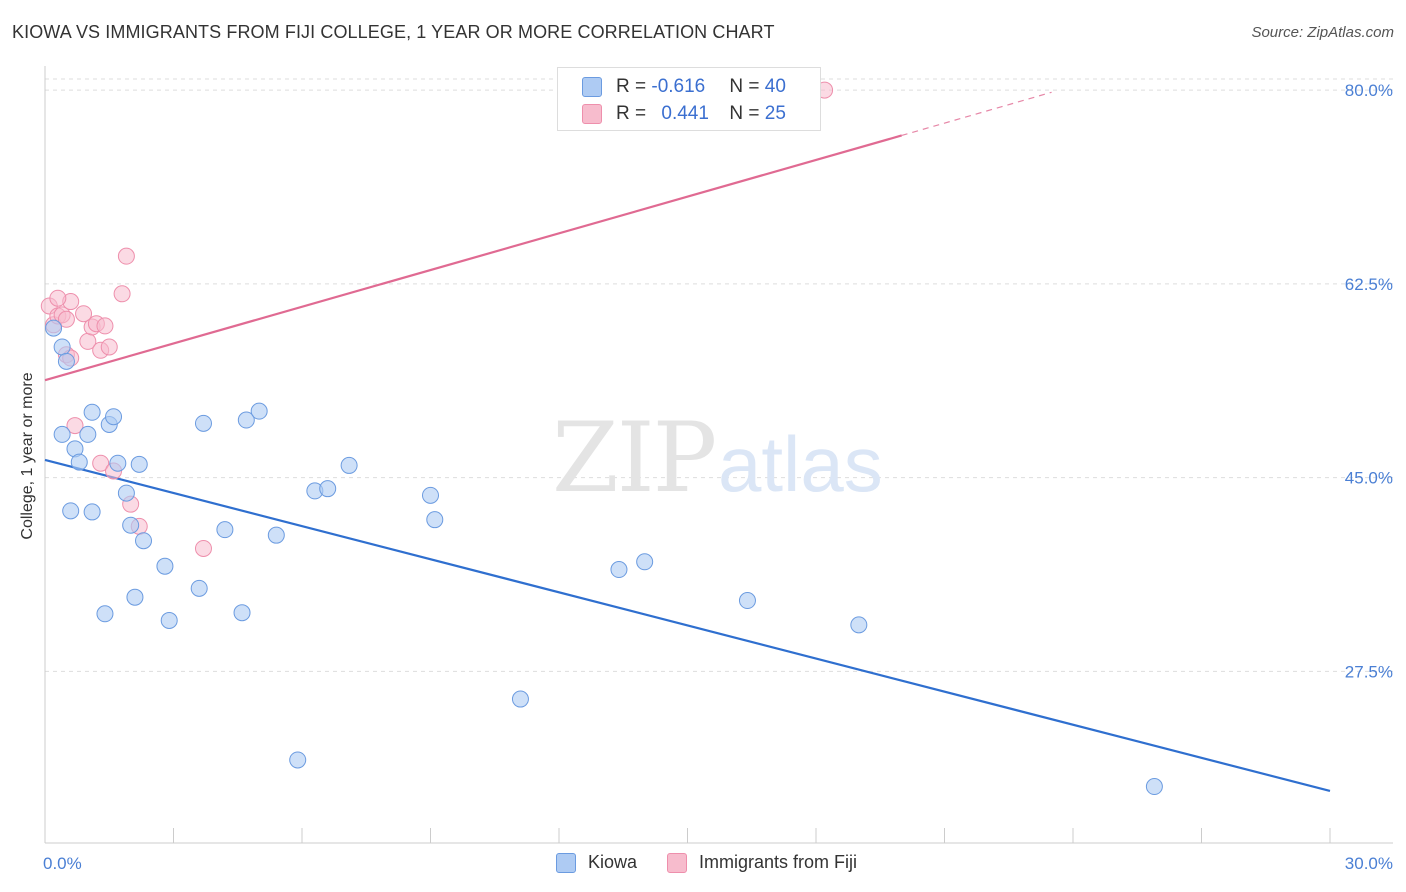 Image resolution: width=1406 pixels, height=892 pixels. Describe the element at coordinates (633, 458) in the screenshot. I see `watermark-zip: ZIP` at that location.